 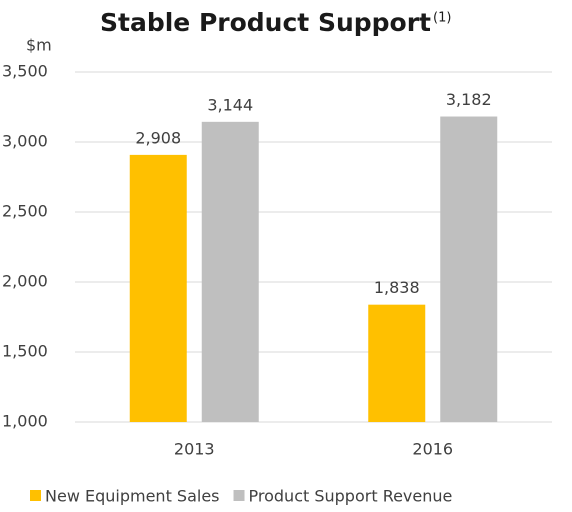 What do you see at coordinates (25, 351) in the screenshot?
I see `y-tick-label: 1,500` at bounding box center [25, 351].